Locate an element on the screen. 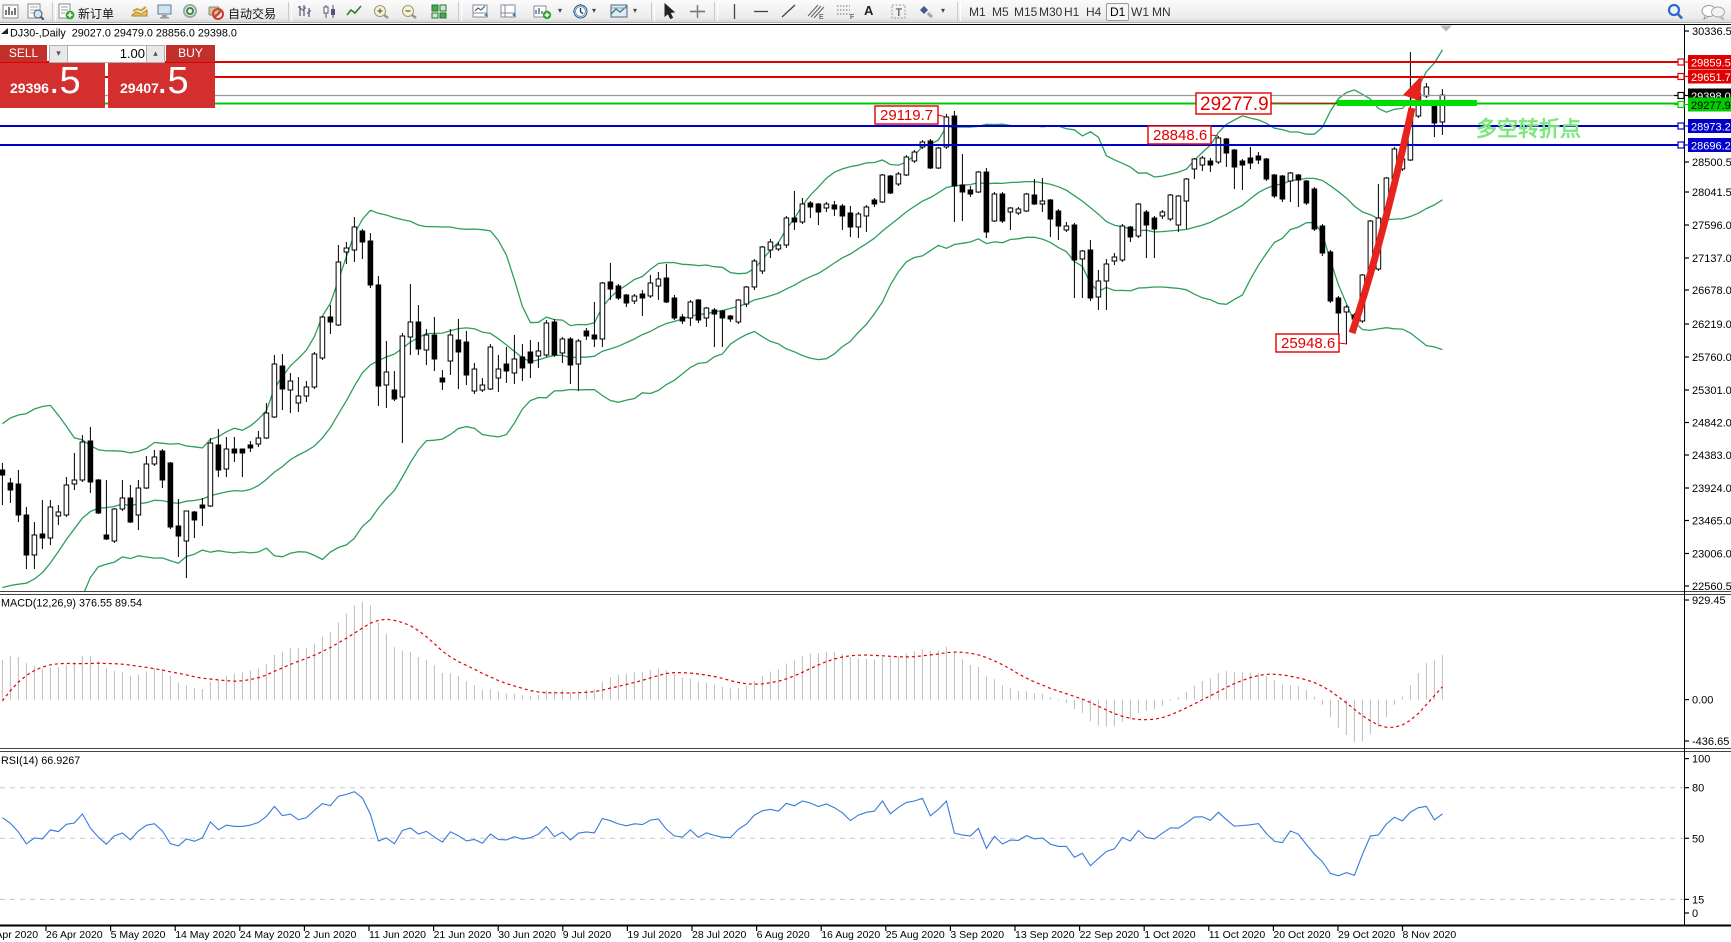  svg-text: 28848.6 is located at coordinates (1180, 135).